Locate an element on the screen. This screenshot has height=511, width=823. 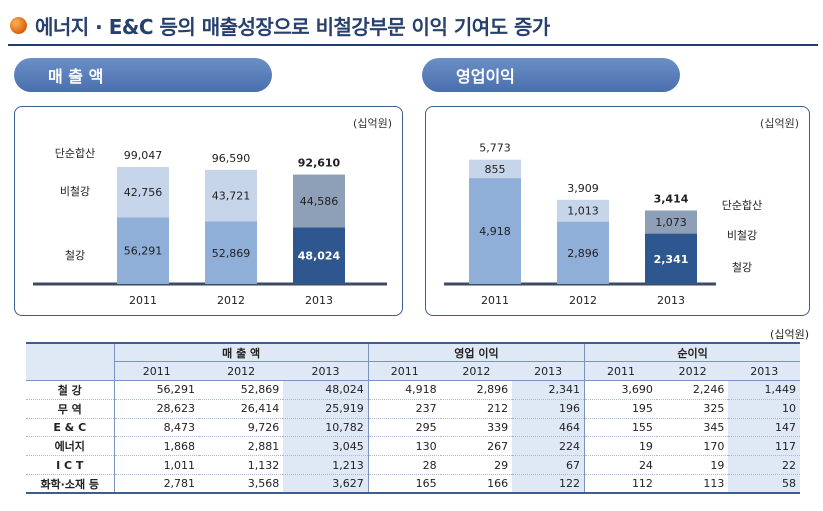
table-cell: 19 is located at coordinates (620, 446).